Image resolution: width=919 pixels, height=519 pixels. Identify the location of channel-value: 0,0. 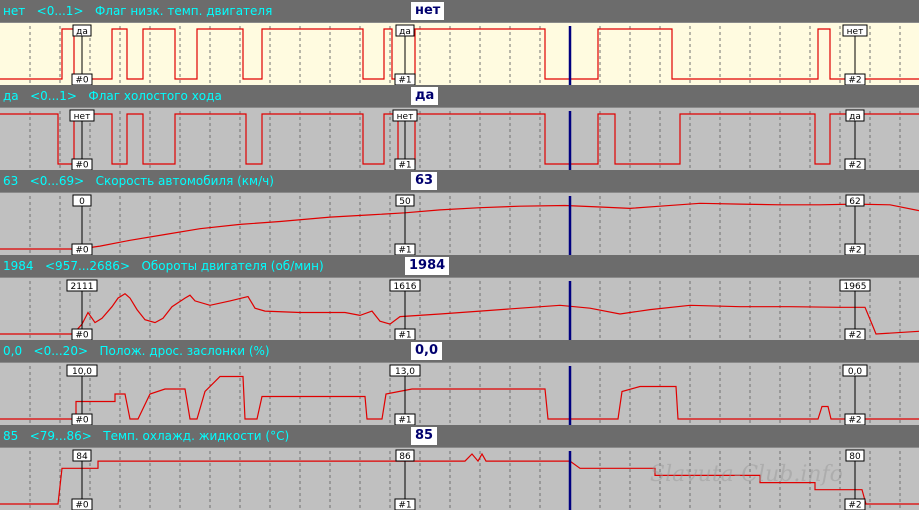
(13, 351).